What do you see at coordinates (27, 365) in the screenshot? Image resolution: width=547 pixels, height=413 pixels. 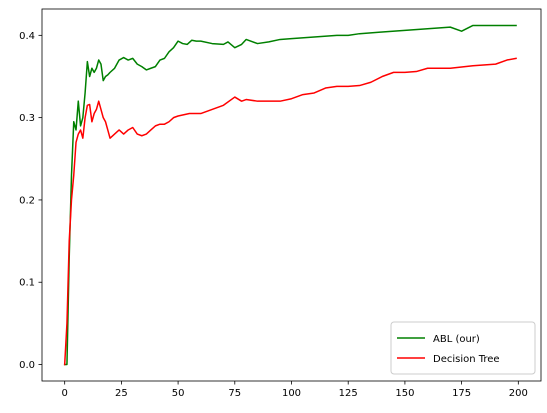 I see `y-tick-label: 0.0` at bounding box center [27, 365].